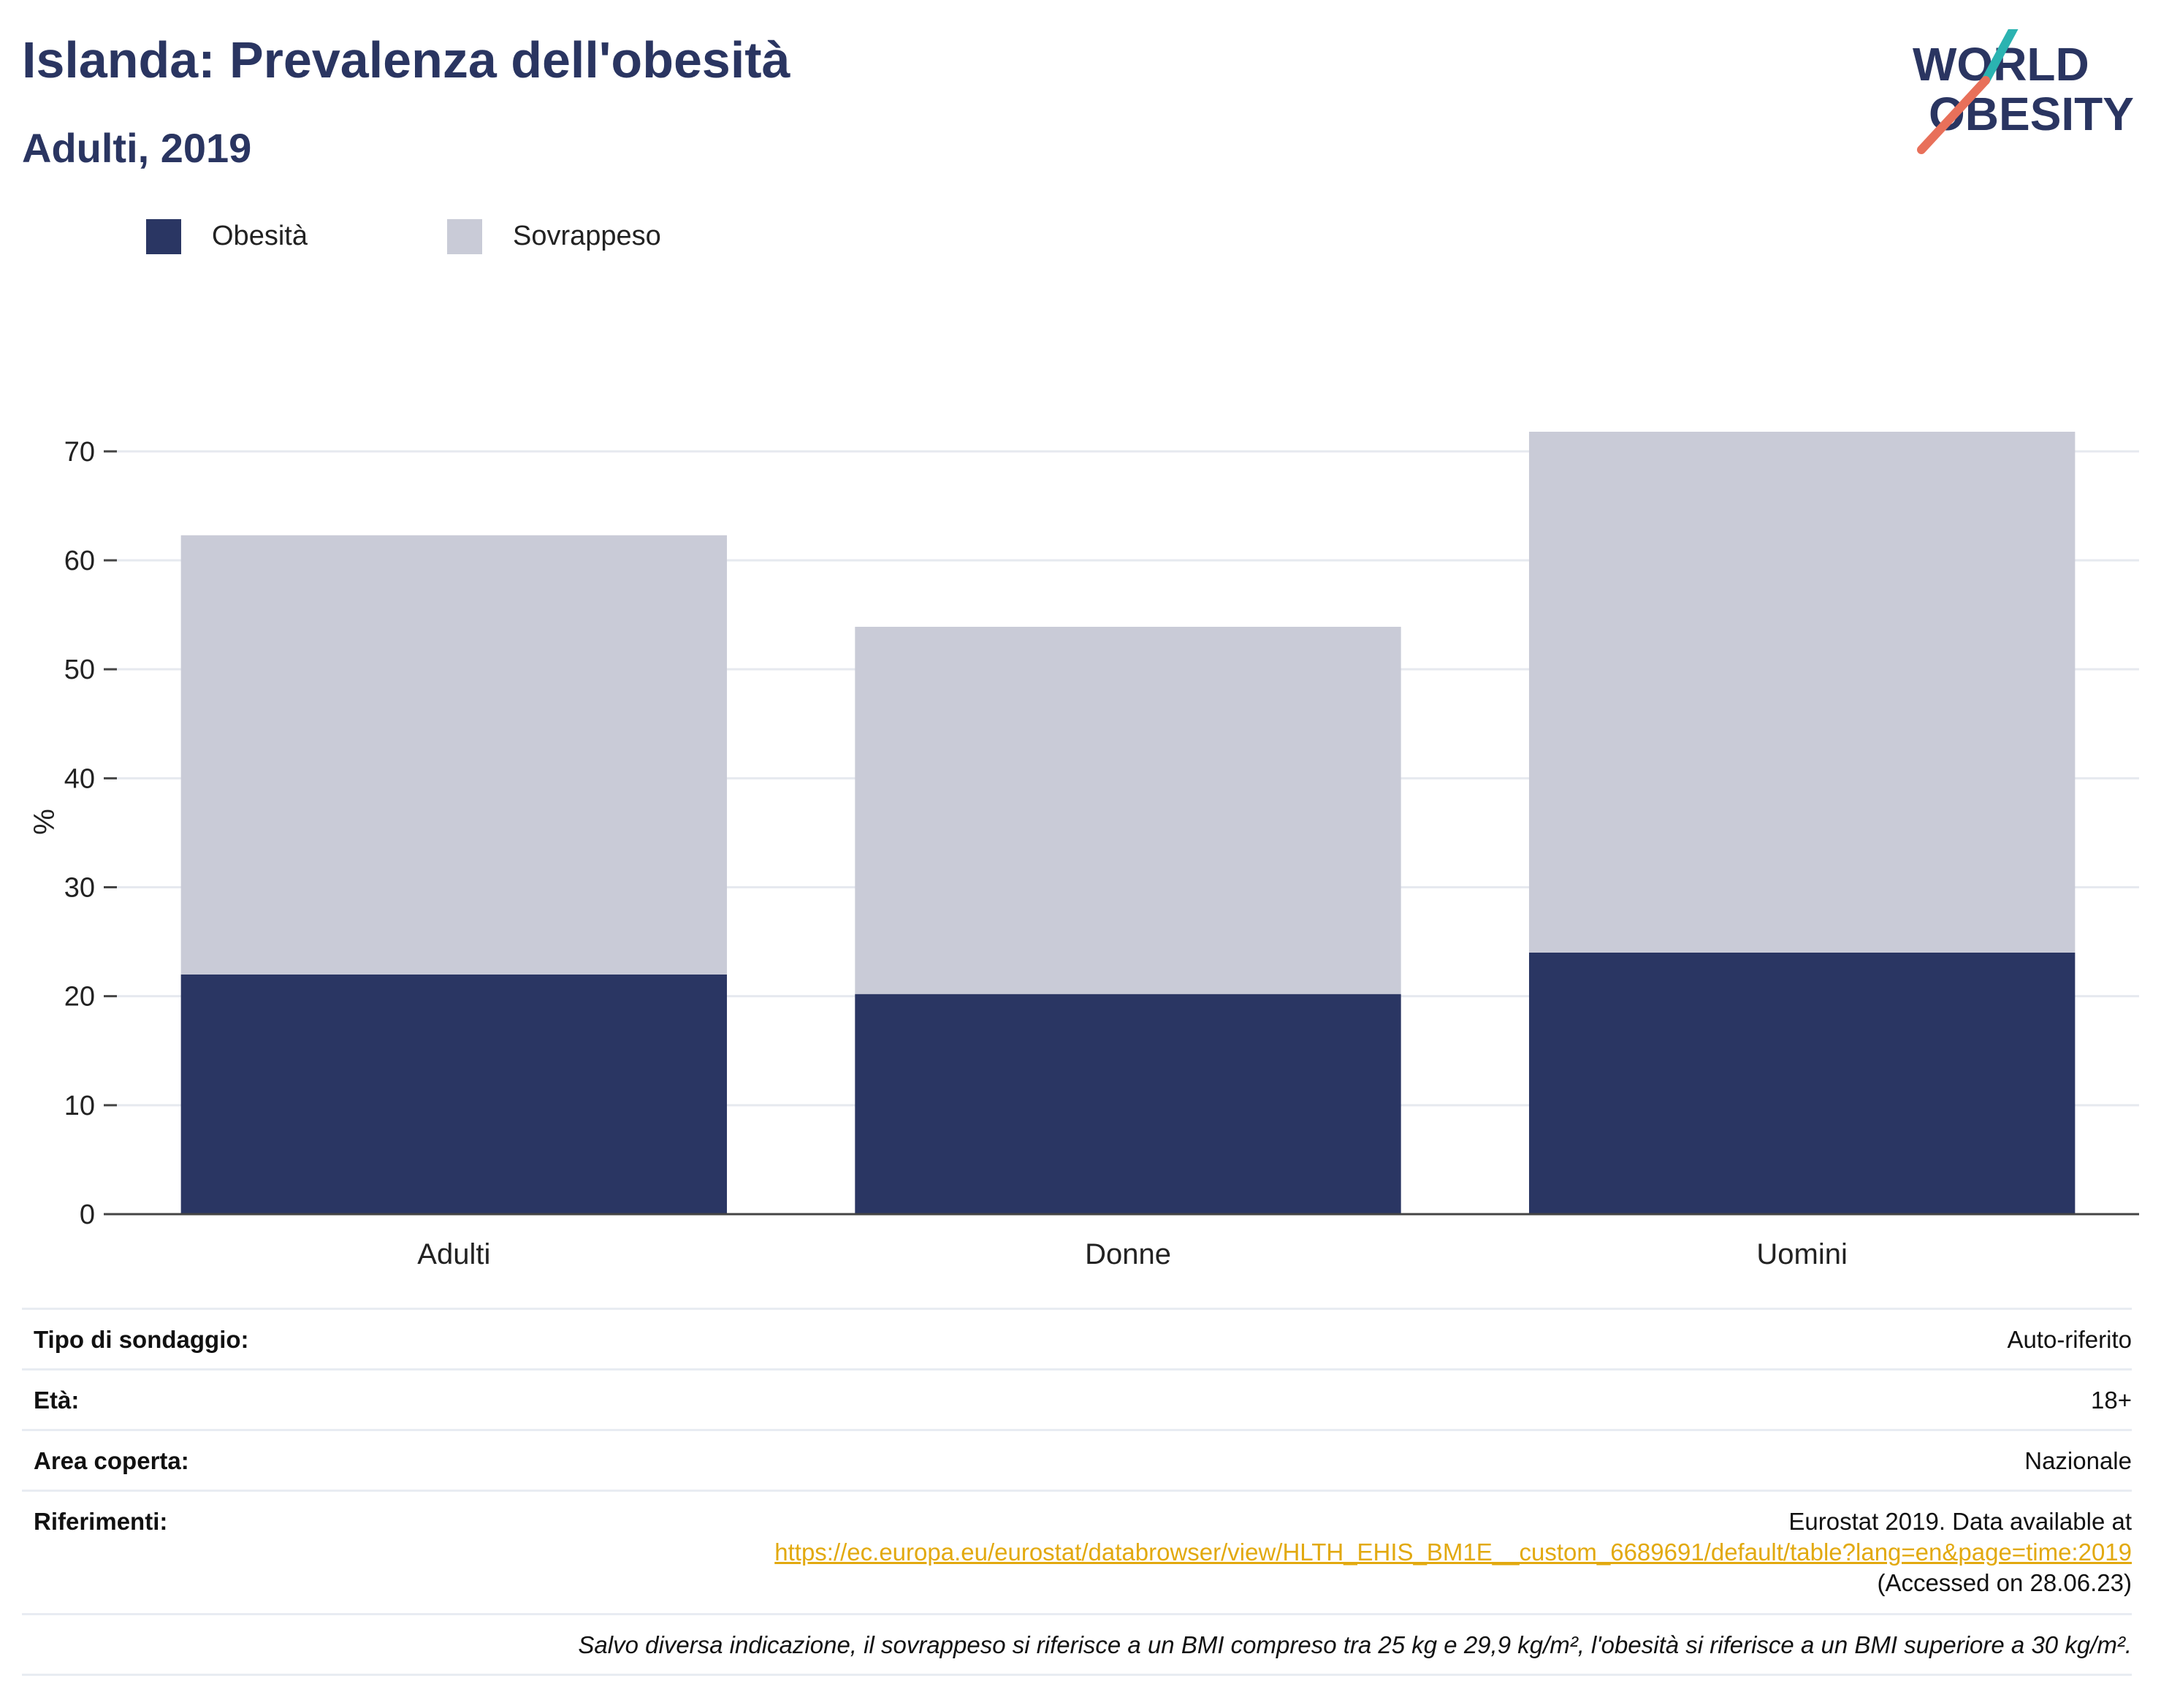  I want to click on y-axis: 0 10 20 30 40 50 60 70%, so click(72, 833).